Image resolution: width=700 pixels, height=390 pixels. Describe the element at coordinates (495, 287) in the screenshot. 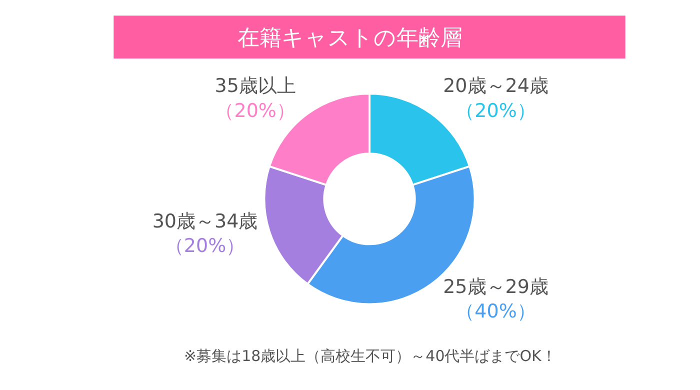

I see `slice-label: 25歳～29歳` at that location.